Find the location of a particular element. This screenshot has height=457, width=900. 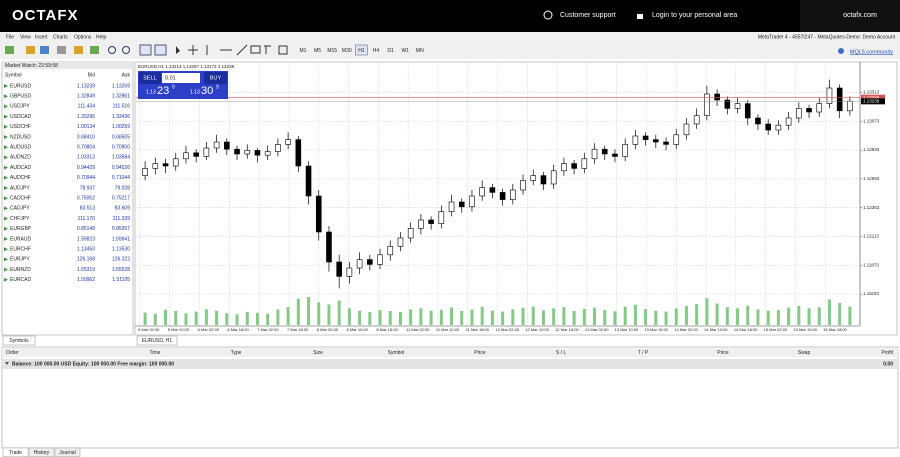

symbol-name: AUDUSD is located at coordinates (21, 148).